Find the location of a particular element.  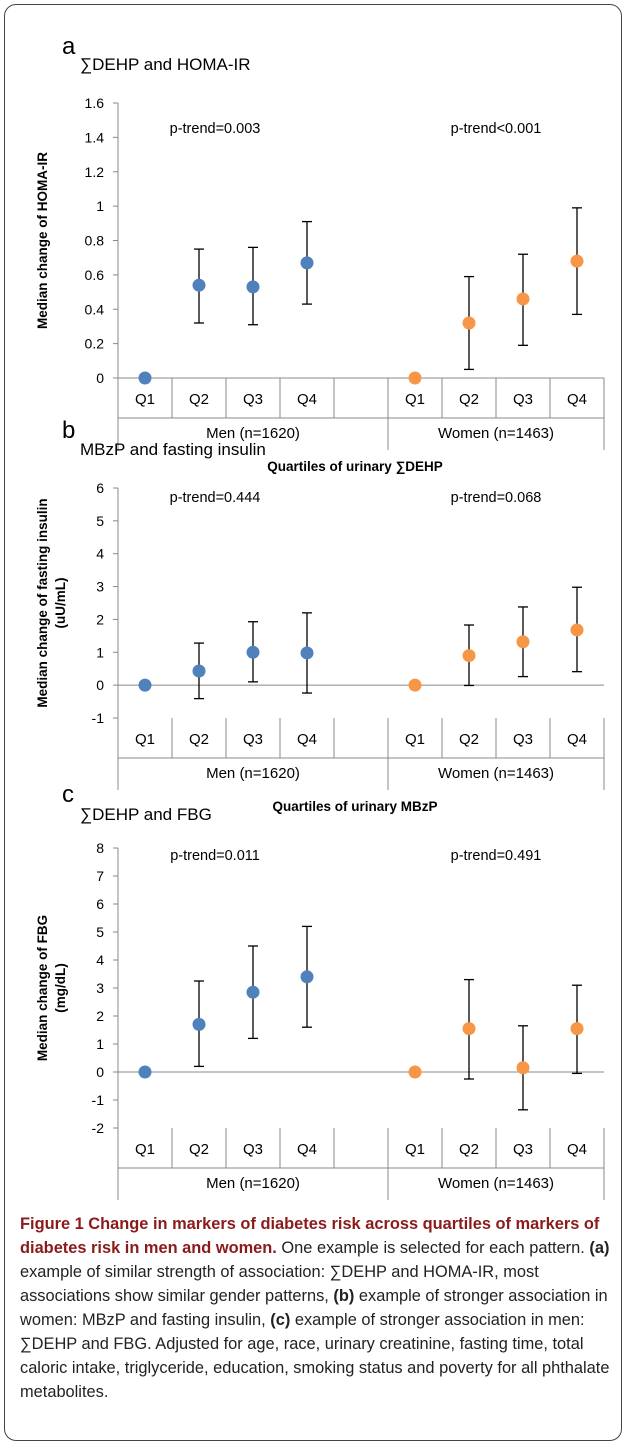

caption-label-c: (c) is located at coordinates (280, 1320).